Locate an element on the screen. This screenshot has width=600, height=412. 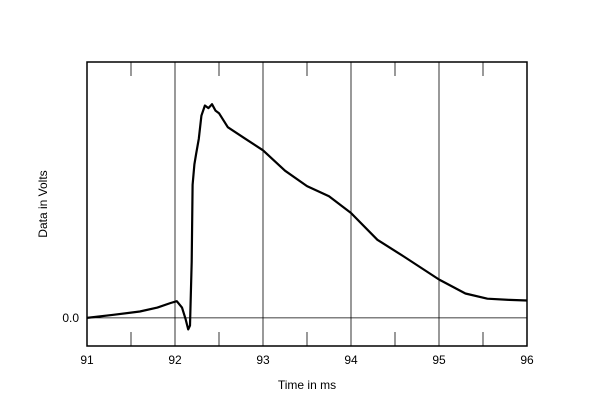
y-tick-label: 0.0 is located at coordinates (70, 318).